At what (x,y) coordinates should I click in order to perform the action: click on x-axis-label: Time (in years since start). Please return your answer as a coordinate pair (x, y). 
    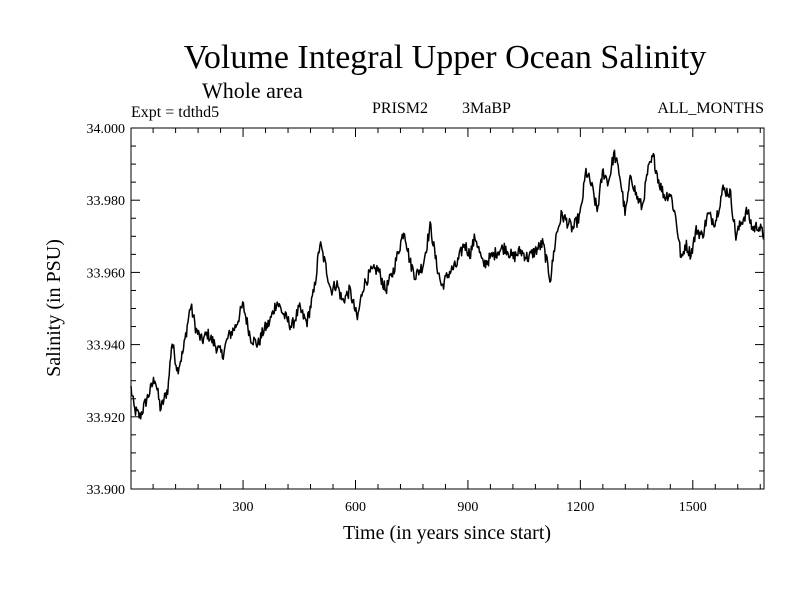
    Looking at the image, I should click on (447, 533).